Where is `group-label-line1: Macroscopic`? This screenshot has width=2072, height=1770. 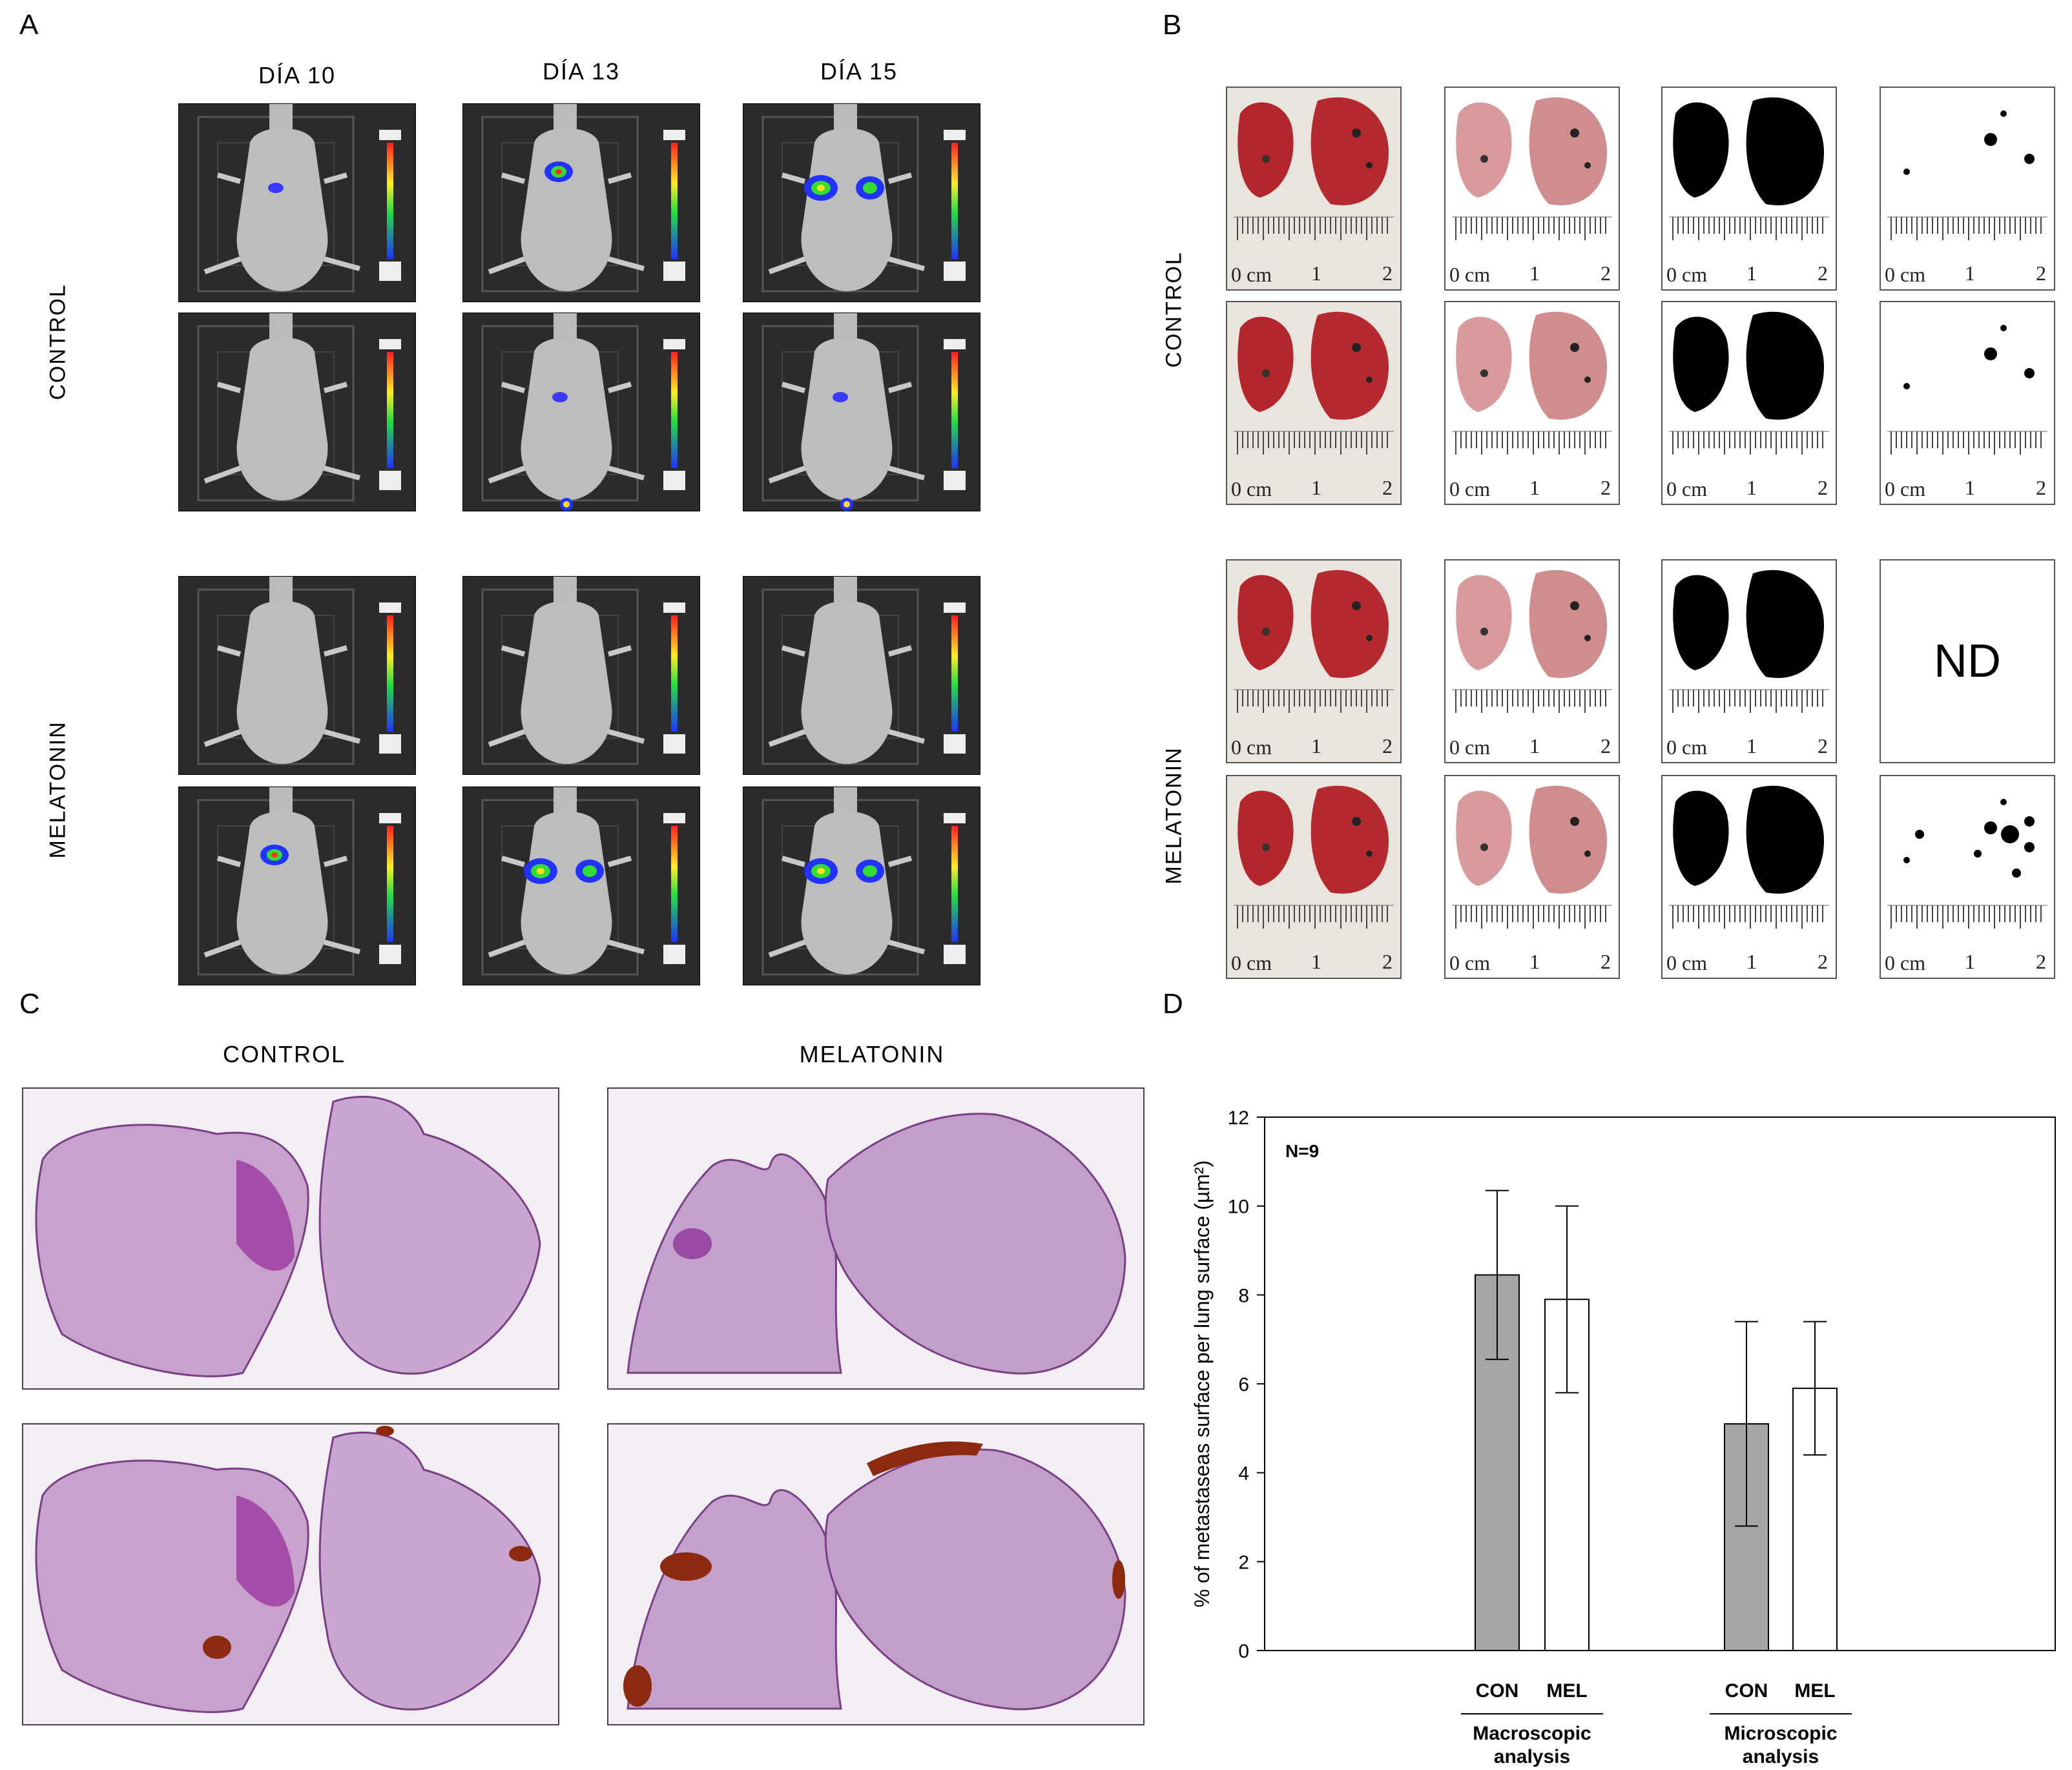 group-label-line1: Macroscopic is located at coordinates (1532, 1733).